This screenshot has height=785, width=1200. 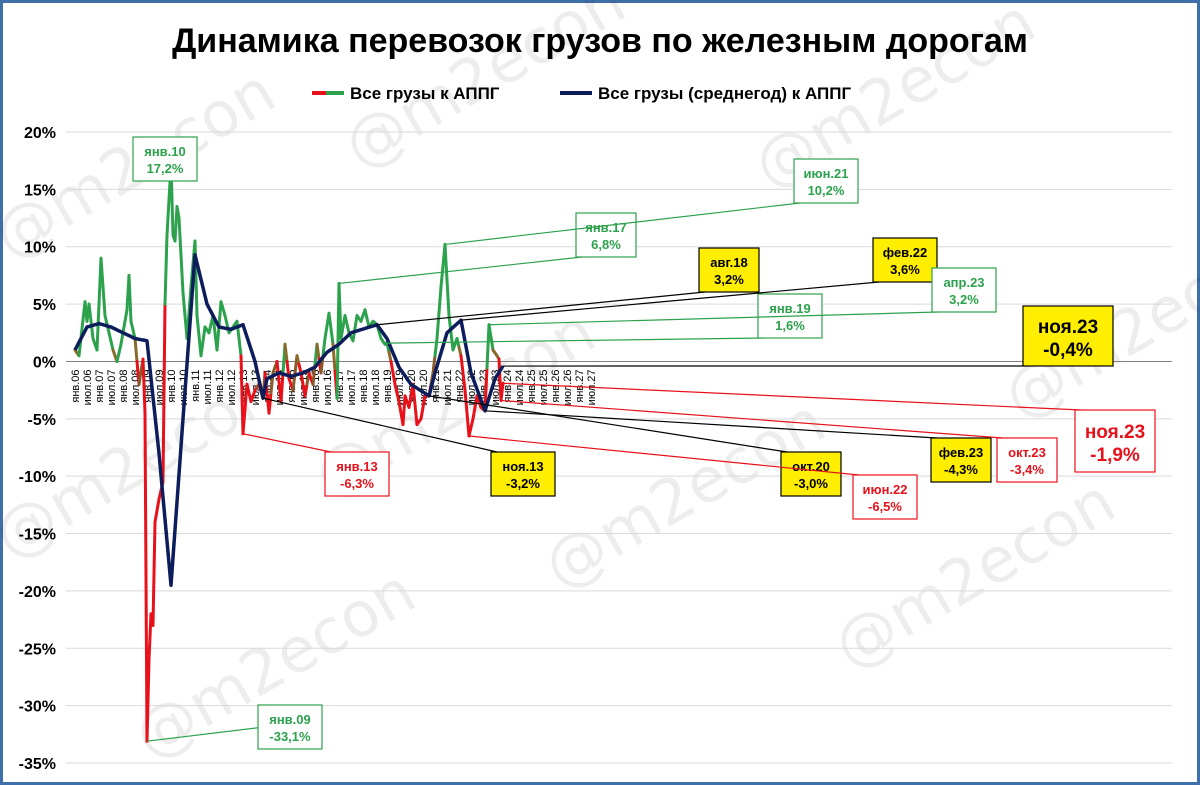 What do you see at coordinates (520, 387) in the screenshot?
I see `x-tick-label: июл.24` at bounding box center [520, 387].